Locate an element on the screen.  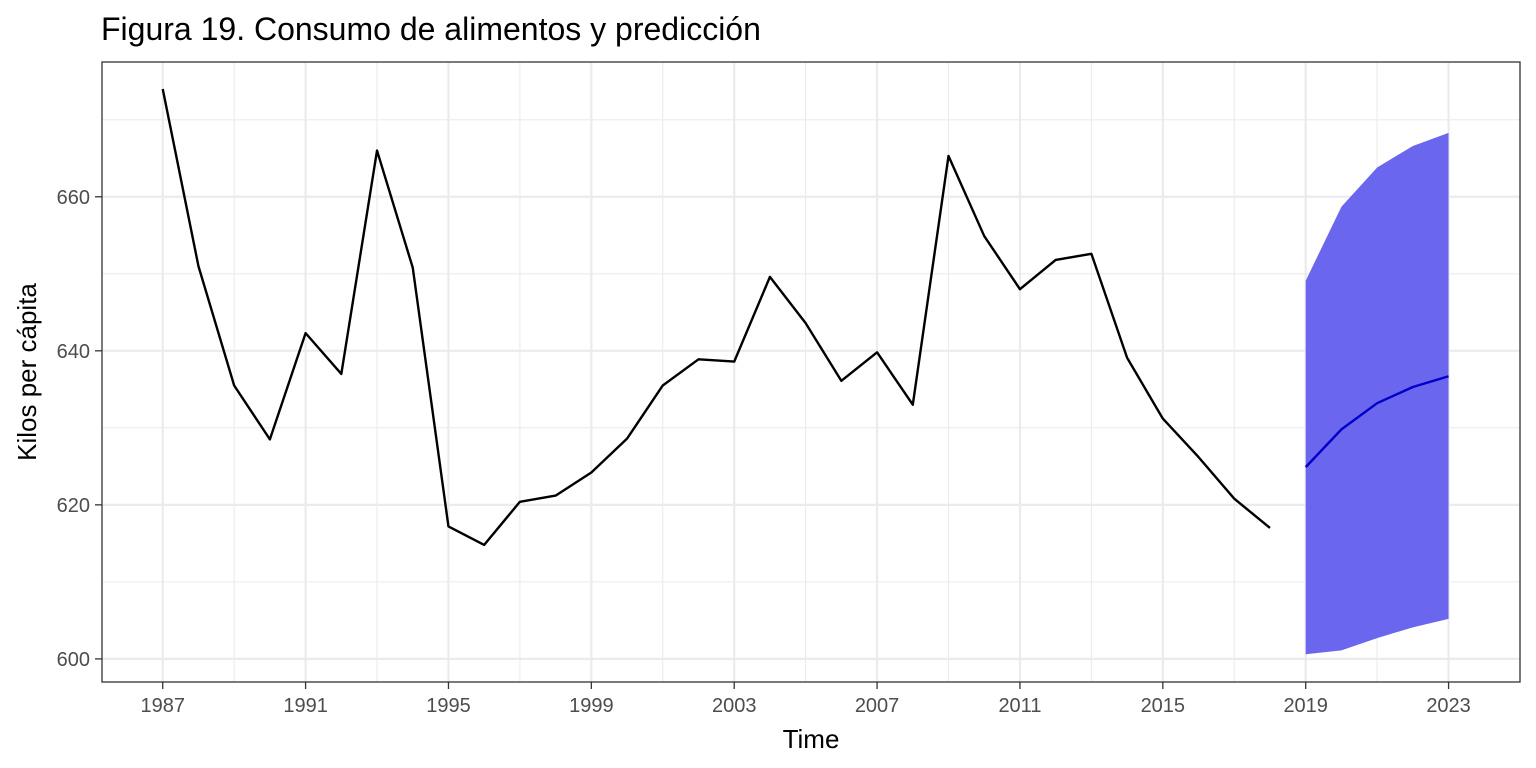
series-line-forecast is located at coordinates (1376, 421).